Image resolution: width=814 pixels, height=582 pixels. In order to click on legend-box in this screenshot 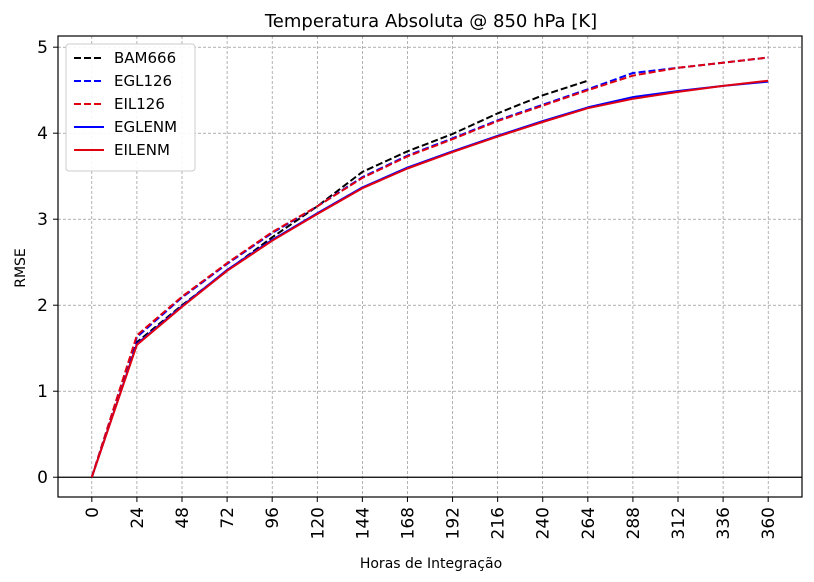, I will do `click(130, 107)`.